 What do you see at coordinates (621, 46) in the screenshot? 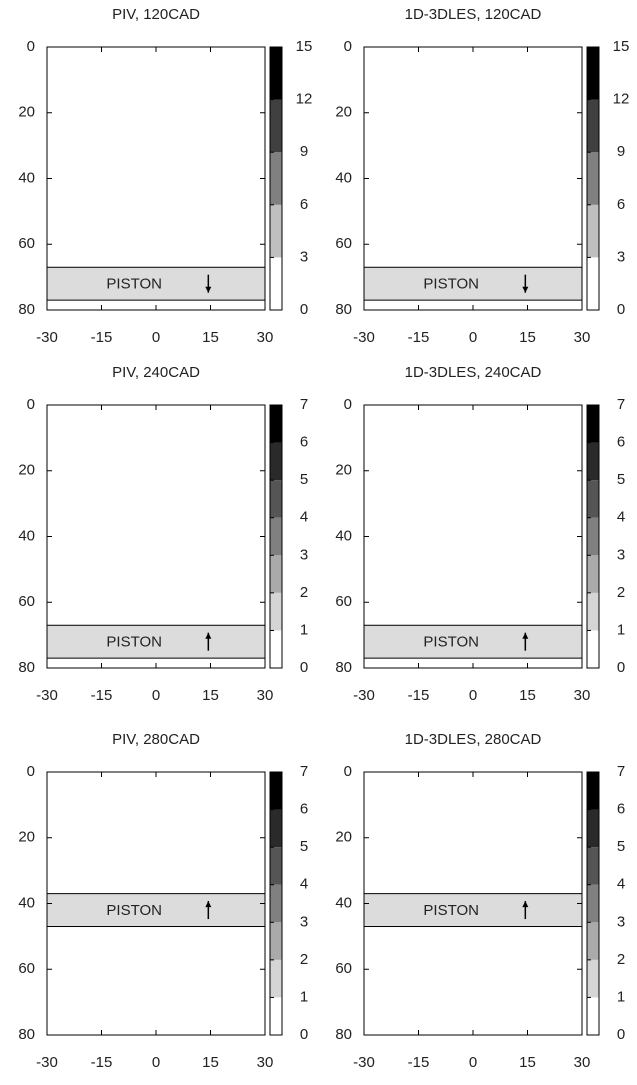
I see `colorbar-label: 15` at bounding box center [621, 46].